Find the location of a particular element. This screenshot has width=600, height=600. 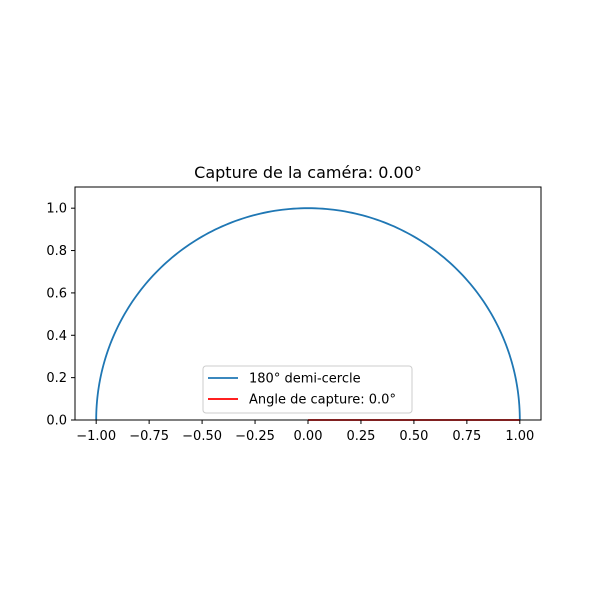

y-tick-label: 0.6 is located at coordinates (56, 293).